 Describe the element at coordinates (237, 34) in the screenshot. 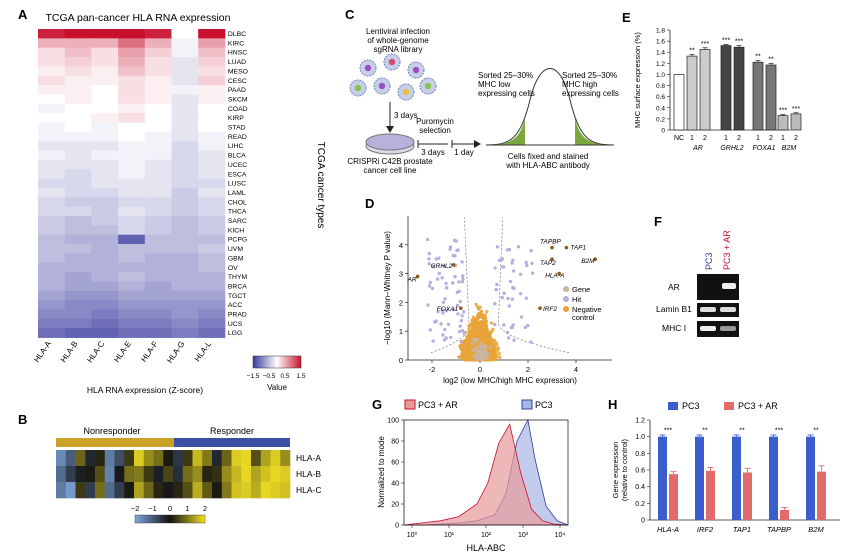

I see `row-label: DLBC` at that location.